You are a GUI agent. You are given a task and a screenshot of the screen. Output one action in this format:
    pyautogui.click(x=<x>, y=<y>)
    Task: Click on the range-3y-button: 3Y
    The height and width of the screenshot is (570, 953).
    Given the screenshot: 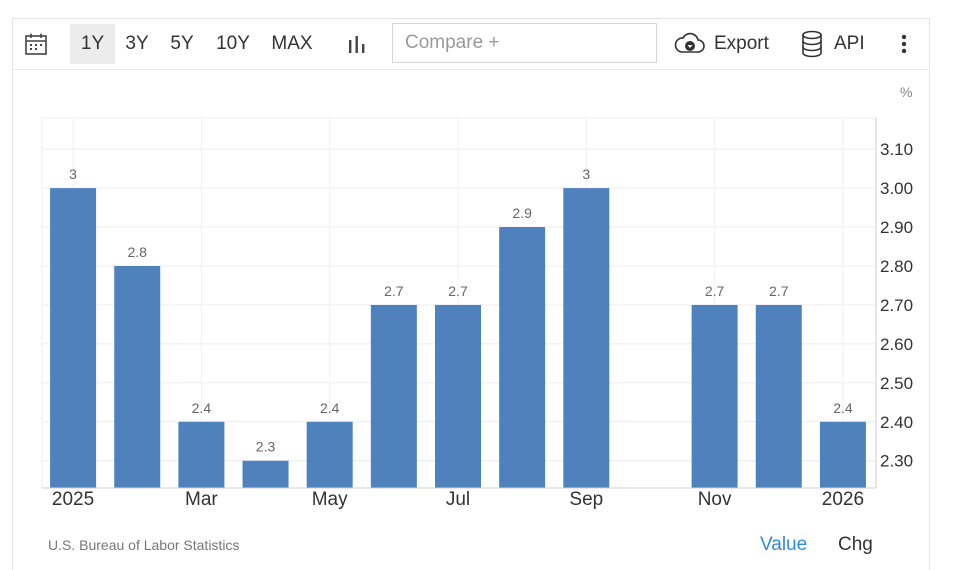 What is the action you would take?
    pyautogui.click(x=137, y=43)
    